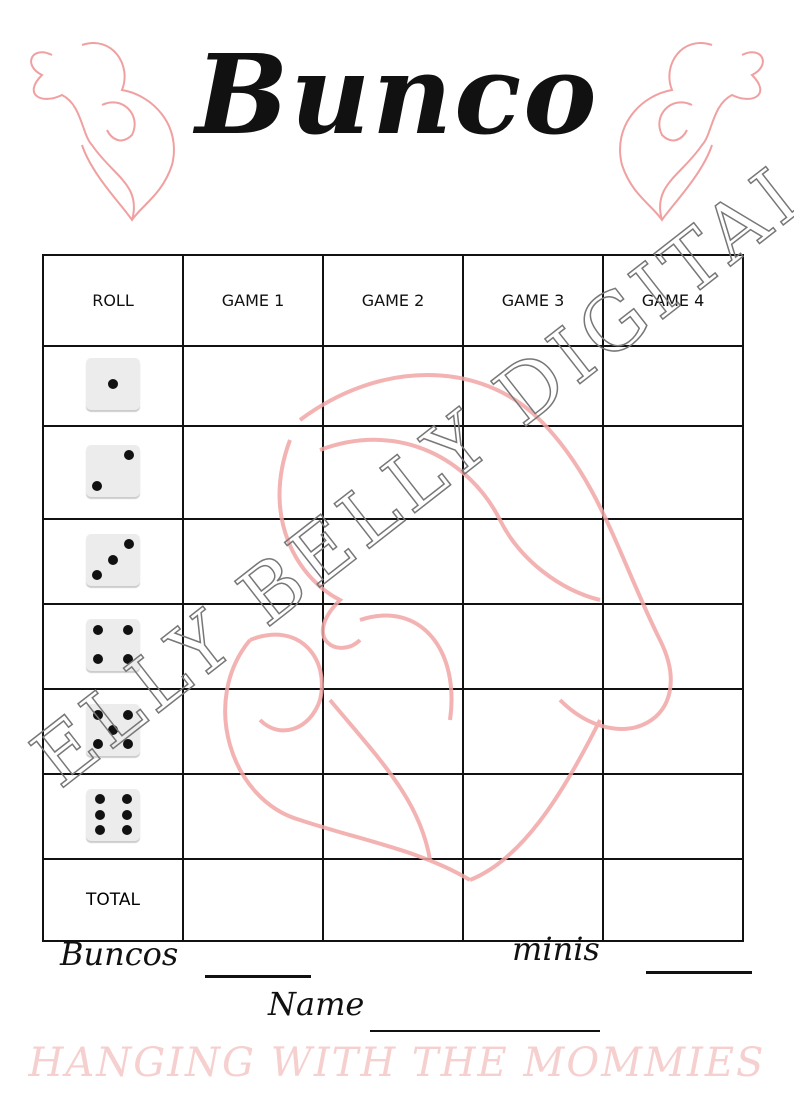 This screenshot has width=794, height=1112. Describe the element at coordinates (699, 972) in the screenshot. I see `minis-field` at that location.